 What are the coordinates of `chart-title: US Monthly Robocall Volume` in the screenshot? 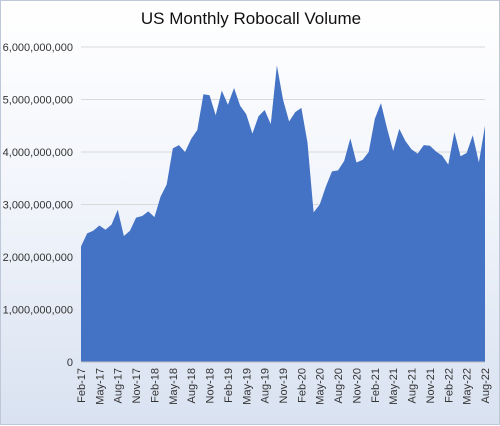 It's located at (251, 18).